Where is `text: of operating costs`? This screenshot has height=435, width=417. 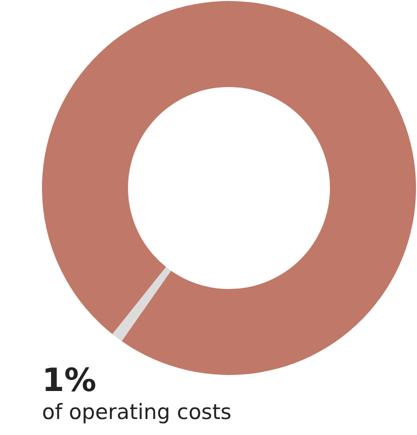 text: of operating costs is located at coordinates (137, 412).